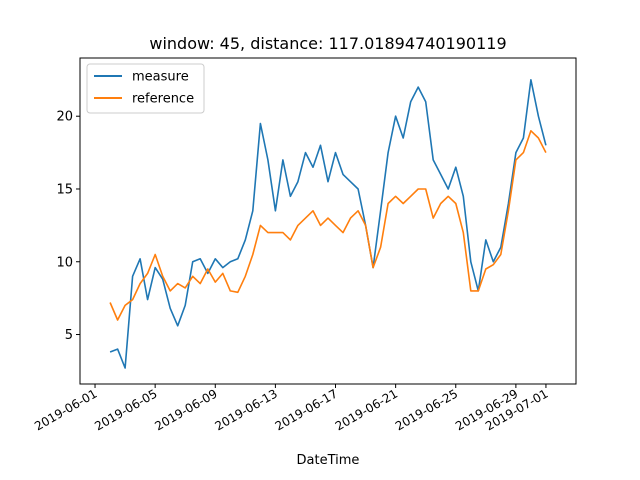  What do you see at coordinates (160, 77) in the screenshot?
I see `legend-label-measure: measure` at bounding box center [160, 77].